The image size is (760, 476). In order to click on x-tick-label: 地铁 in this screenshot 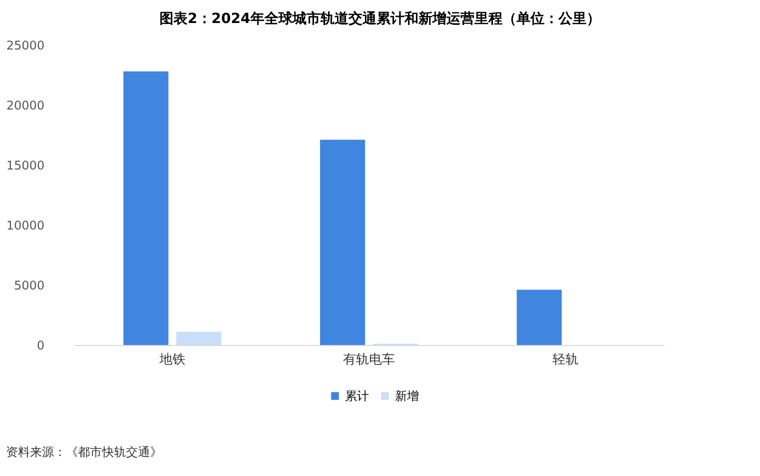, I will do `click(172, 360)`.